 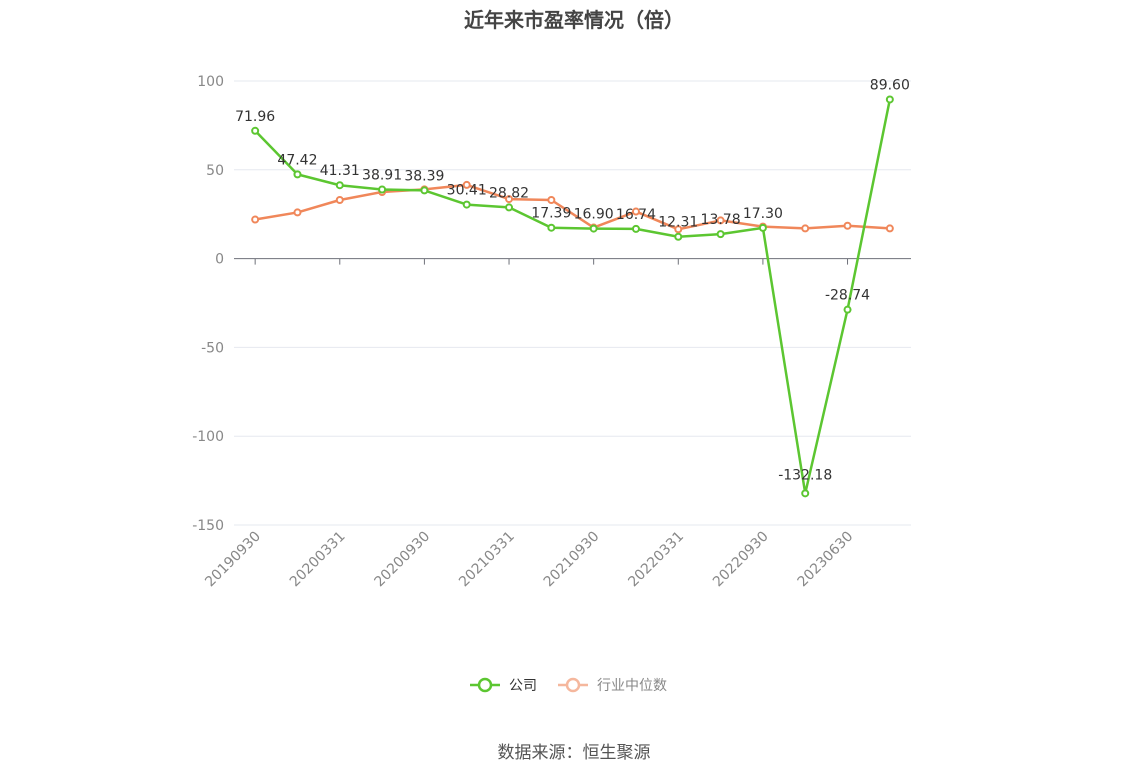 I want to click on data-label: 47.42, so click(x=297, y=160).